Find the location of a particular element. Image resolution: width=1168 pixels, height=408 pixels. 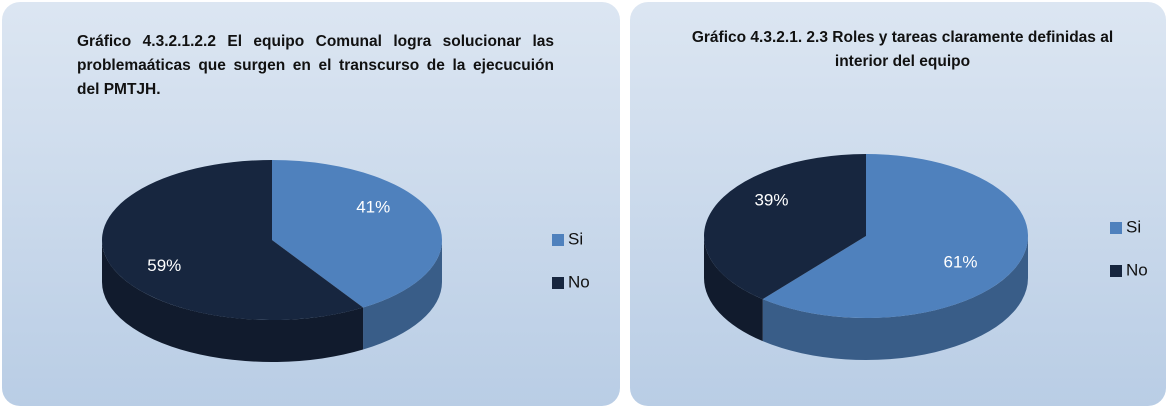

data-label: 61% is located at coordinates (960, 262).